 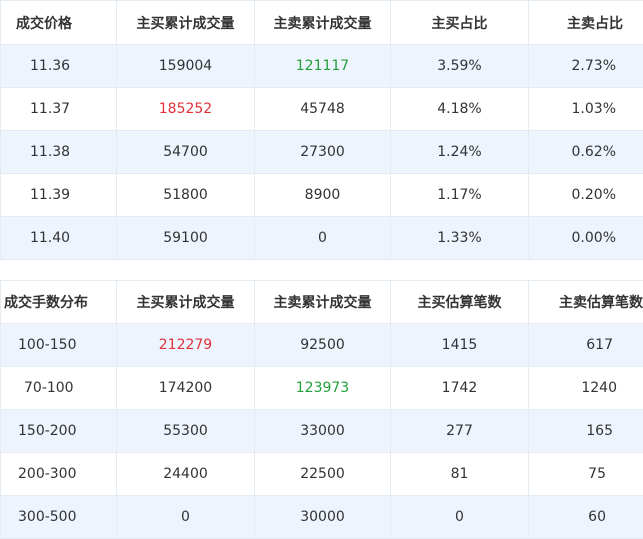 What do you see at coordinates (460, 388) in the screenshot?
I see `cell-buy-count: 1742` at bounding box center [460, 388].